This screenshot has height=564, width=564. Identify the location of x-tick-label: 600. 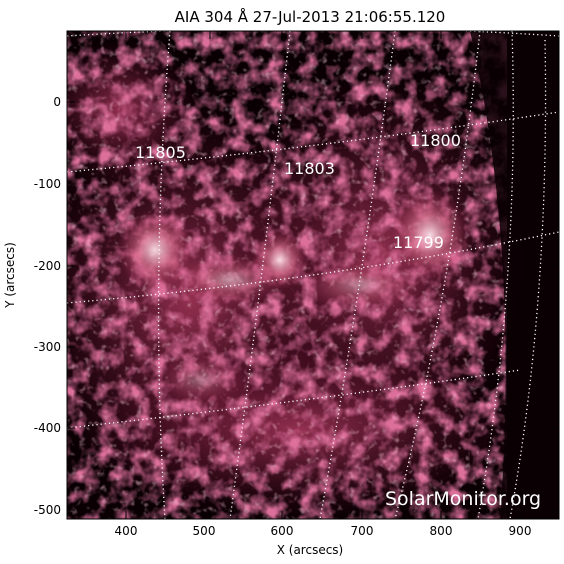
(282, 531).